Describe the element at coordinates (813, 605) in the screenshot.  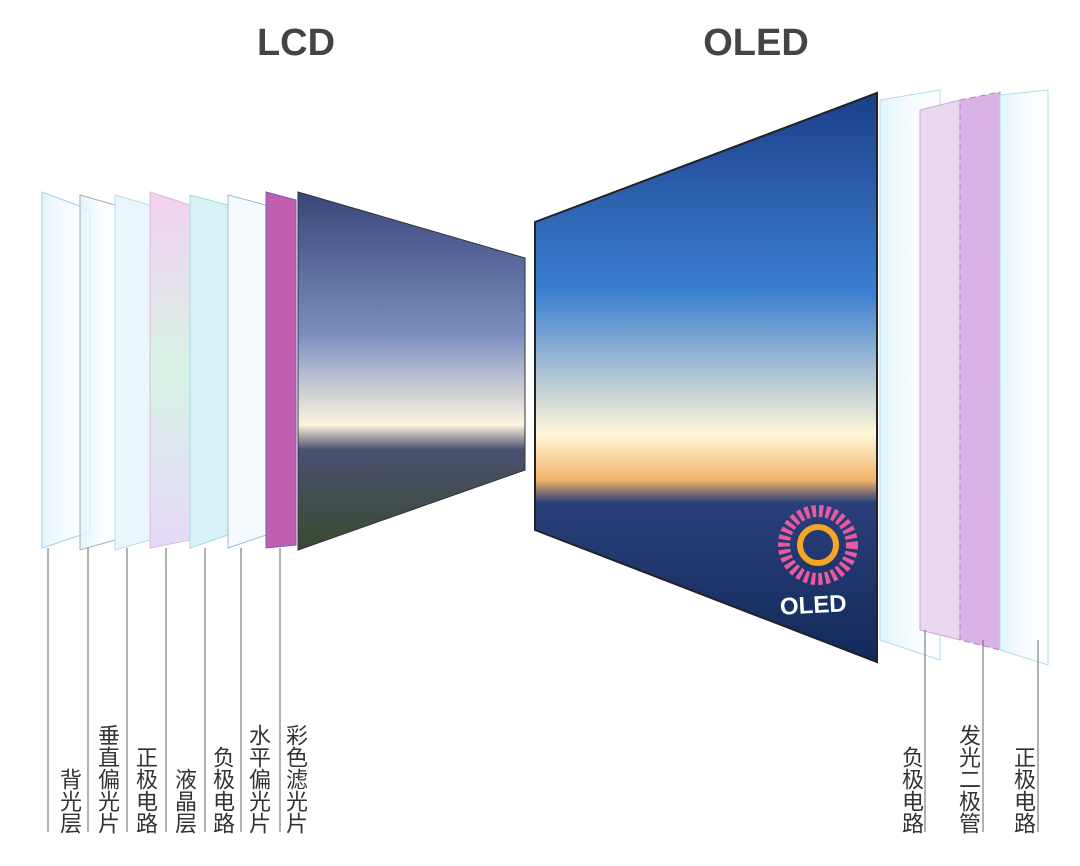
I see `oled-logo: OLED` at that location.